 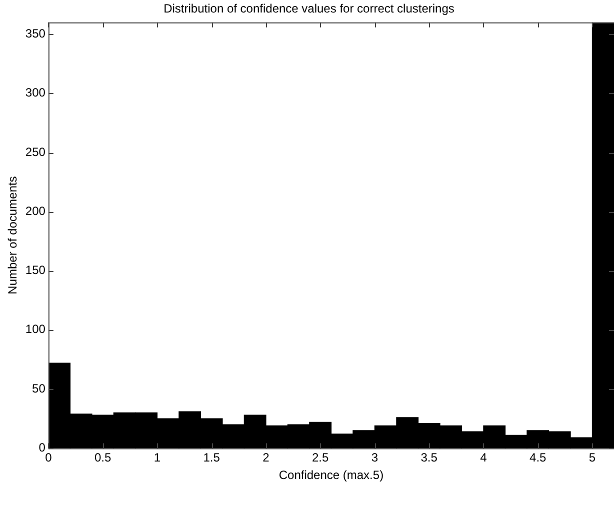 I want to click on x-tick-label: 1.5, so click(x=211, y=457).